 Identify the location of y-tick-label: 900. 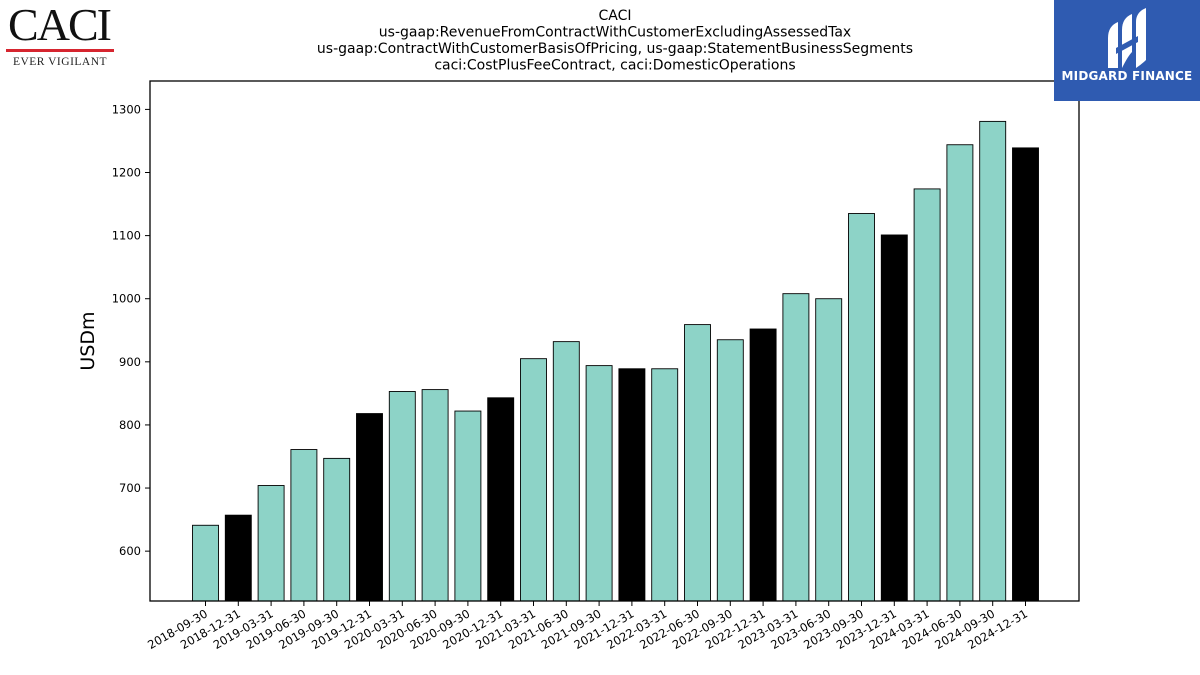
(130, 362).